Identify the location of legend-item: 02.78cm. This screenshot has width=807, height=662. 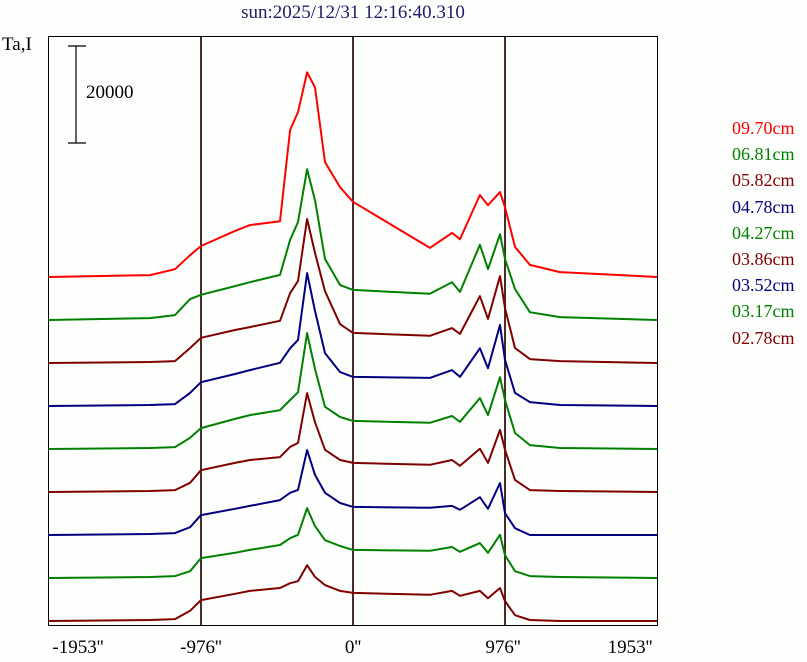
(763, 337).